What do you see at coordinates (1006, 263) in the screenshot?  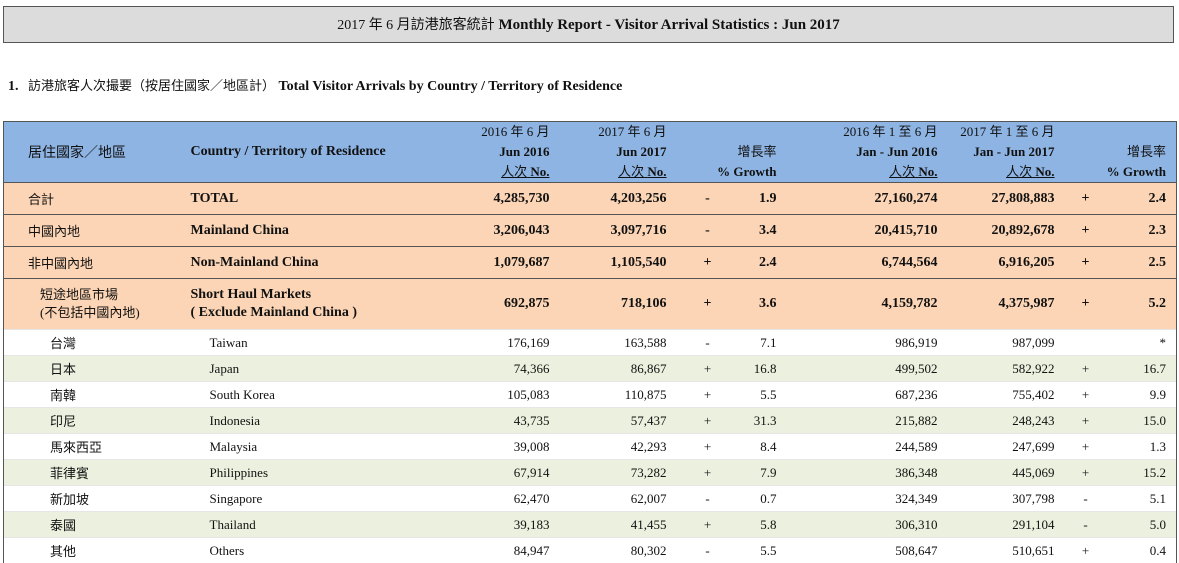 I see `ytd2017-value: 6,916,205` at bounding box center [1006, 263].